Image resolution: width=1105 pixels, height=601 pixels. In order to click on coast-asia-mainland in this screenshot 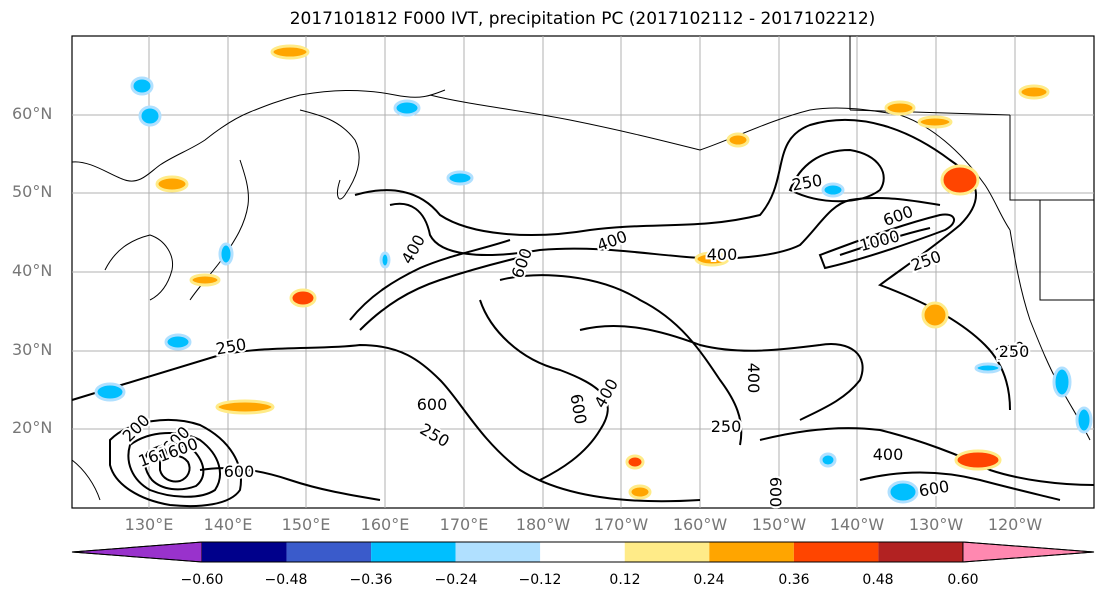, I will do `click(258, 135)`.